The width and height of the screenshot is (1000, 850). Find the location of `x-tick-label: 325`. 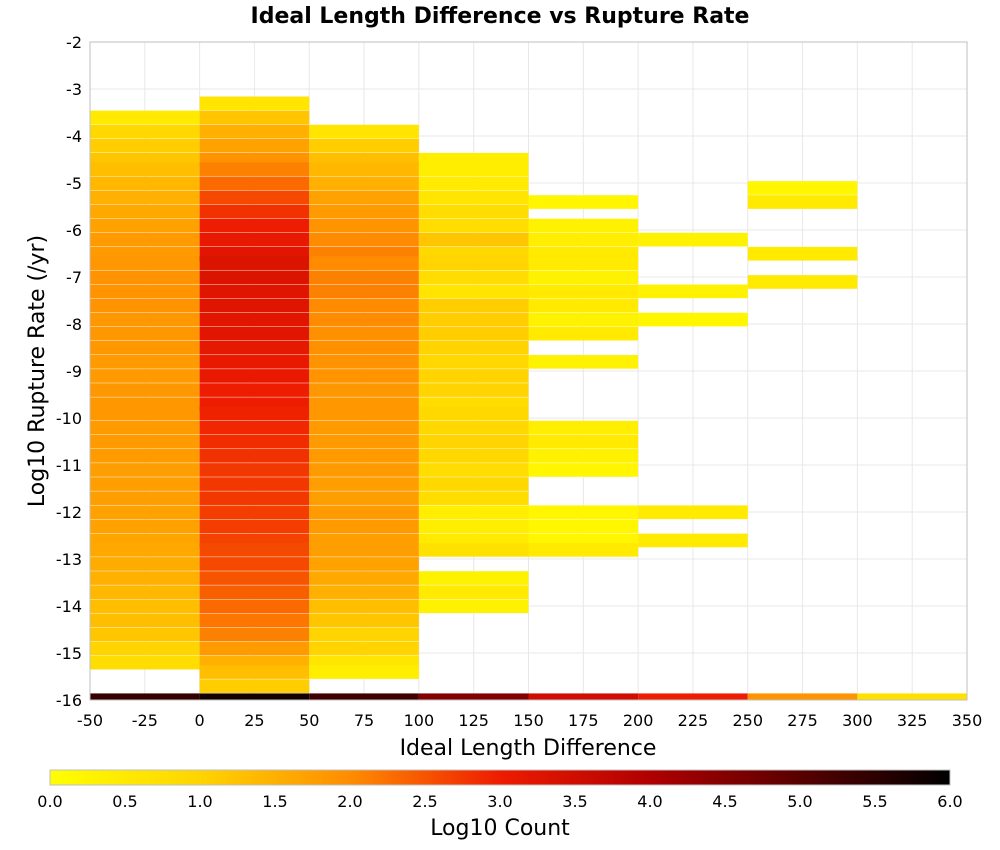

x-tick-label: 325 is located at coordinates (912, 720).